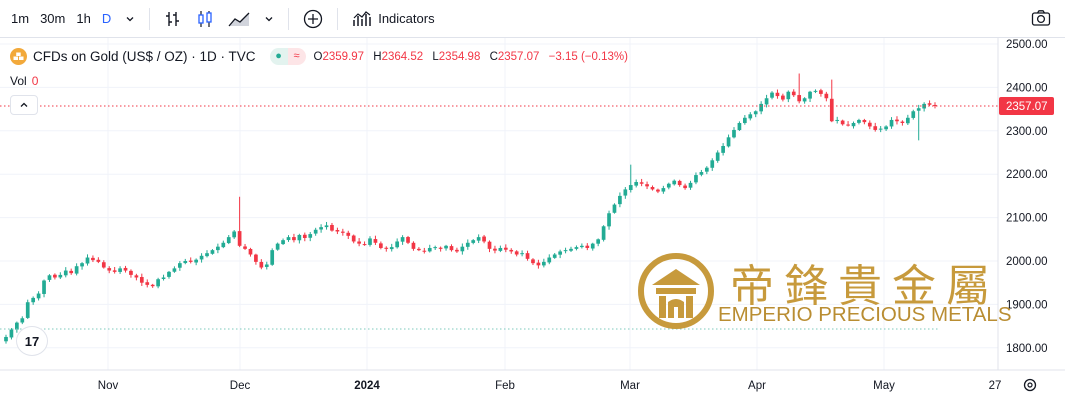 The height and width of the screenshot is (404, 1065). What do you see at coordinates (1041, 20) in the screenshot?
I see `camera-icon` at bounding box center [1041, 20].